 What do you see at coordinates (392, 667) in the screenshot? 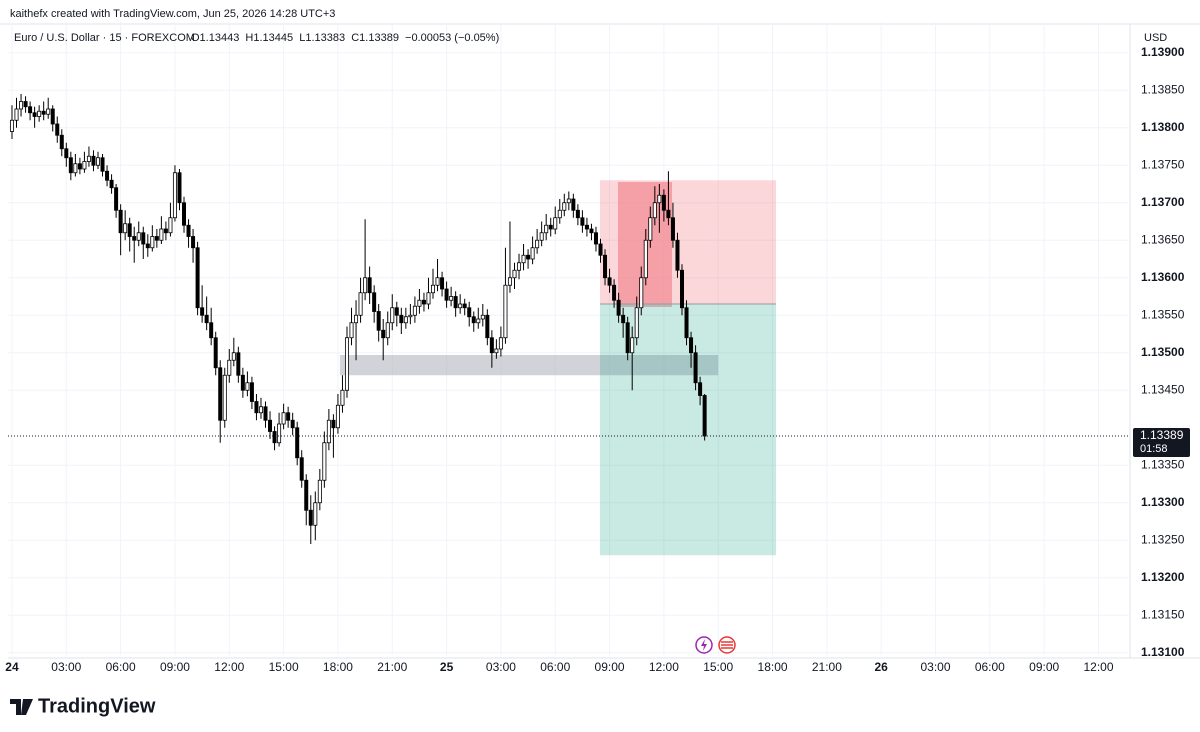
I see `x-tick-label: 21:00` at bounding box center [392, 667].